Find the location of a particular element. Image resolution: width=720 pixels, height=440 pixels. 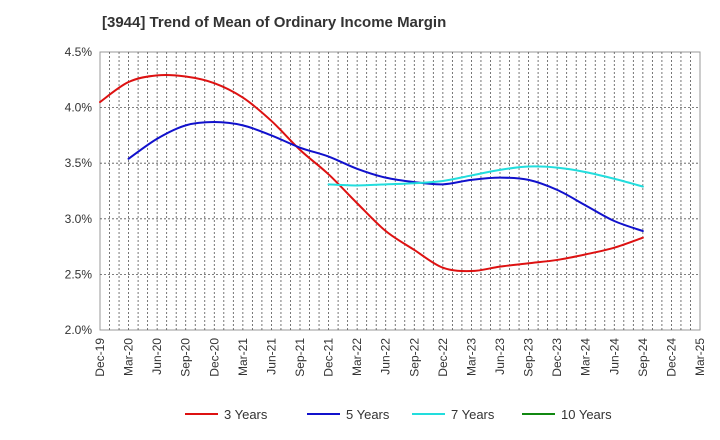

x-tick-label: Jun-24 is located at coordinates (614, 356).